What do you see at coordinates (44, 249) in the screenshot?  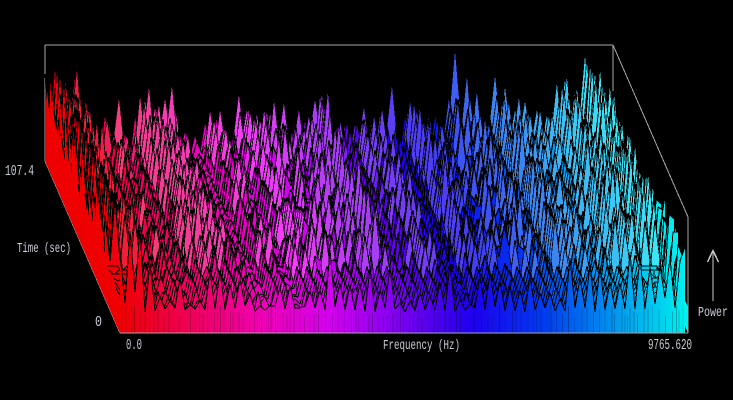 I see `svg-text: Time (sec)` at bounding box center [44, 249].